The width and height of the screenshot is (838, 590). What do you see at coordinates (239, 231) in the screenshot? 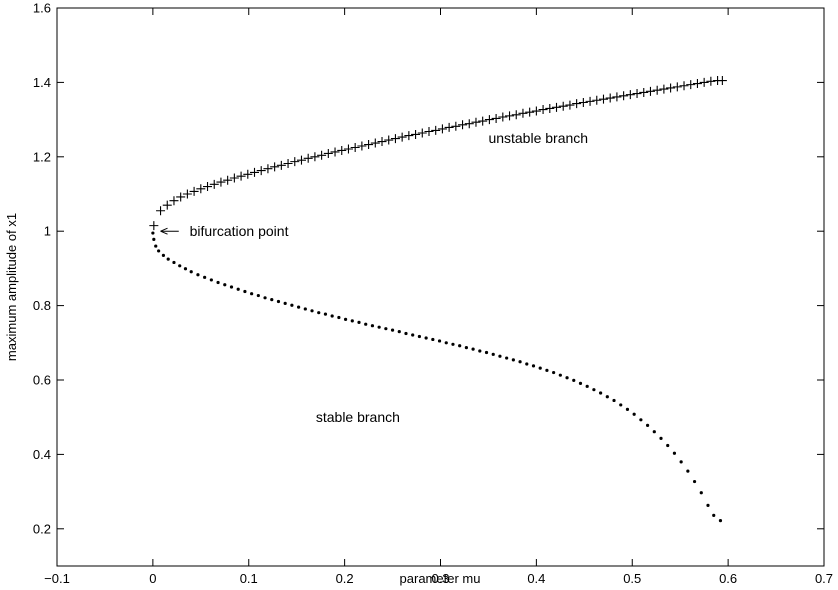
I see `bifurcation-point-annotation: bifurcation point` at bounding box center [239, 231].